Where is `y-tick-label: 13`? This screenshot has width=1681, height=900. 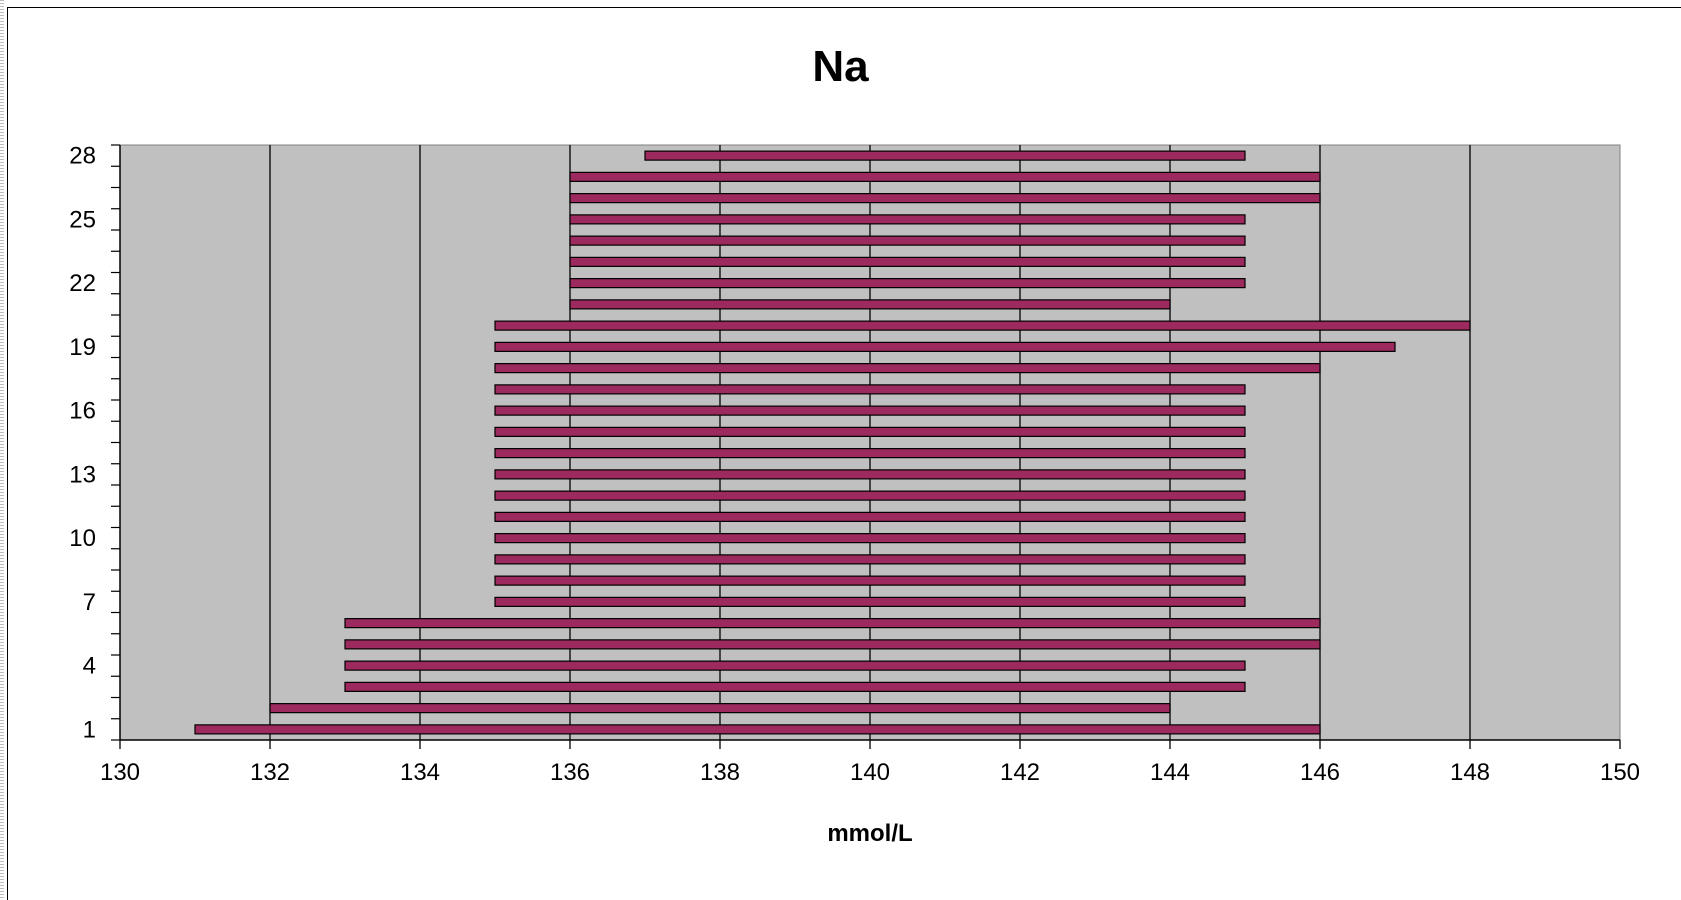 y-tick-label: 13 is located at coordinates (82, 474).